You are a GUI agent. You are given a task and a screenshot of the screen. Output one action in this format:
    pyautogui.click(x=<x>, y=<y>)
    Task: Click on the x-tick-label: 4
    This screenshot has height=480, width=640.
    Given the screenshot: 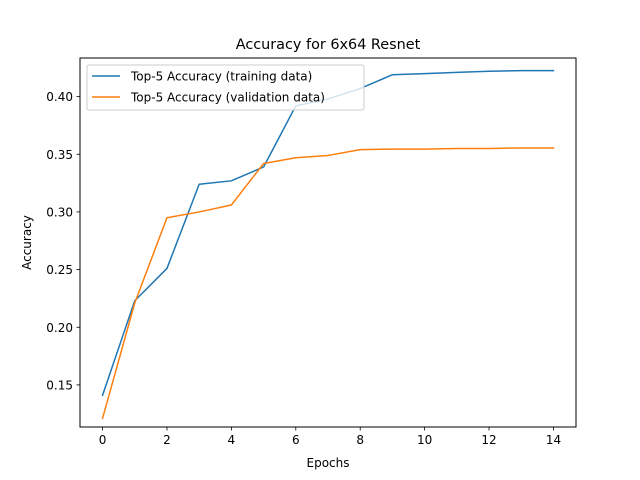 What is the action you would take?
    pyautogui.click(x=232, y=440)
    